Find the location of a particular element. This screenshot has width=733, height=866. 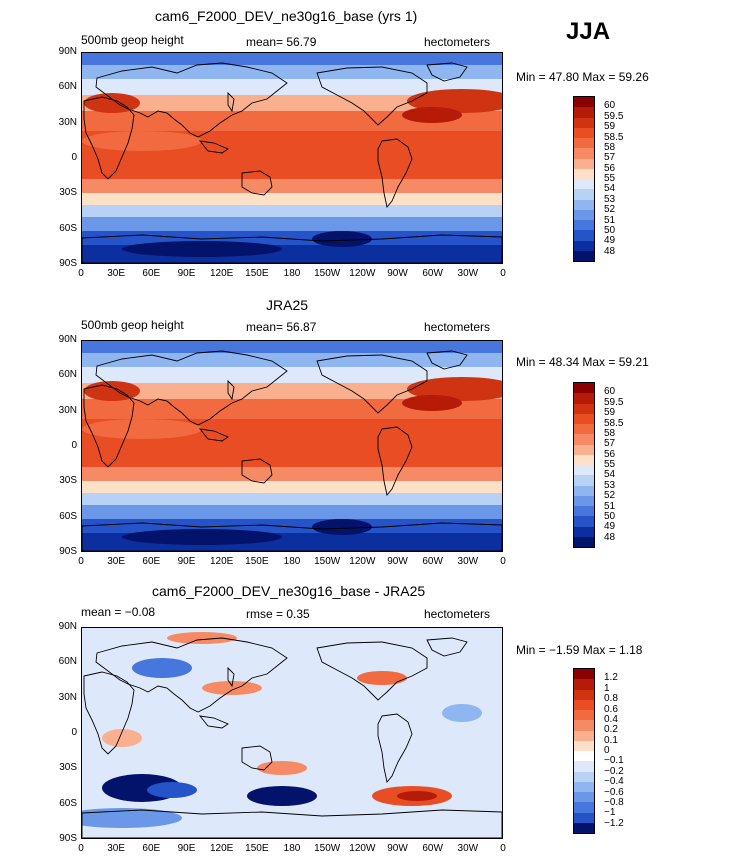

panel-3-map is located at coordinates (292, 733).